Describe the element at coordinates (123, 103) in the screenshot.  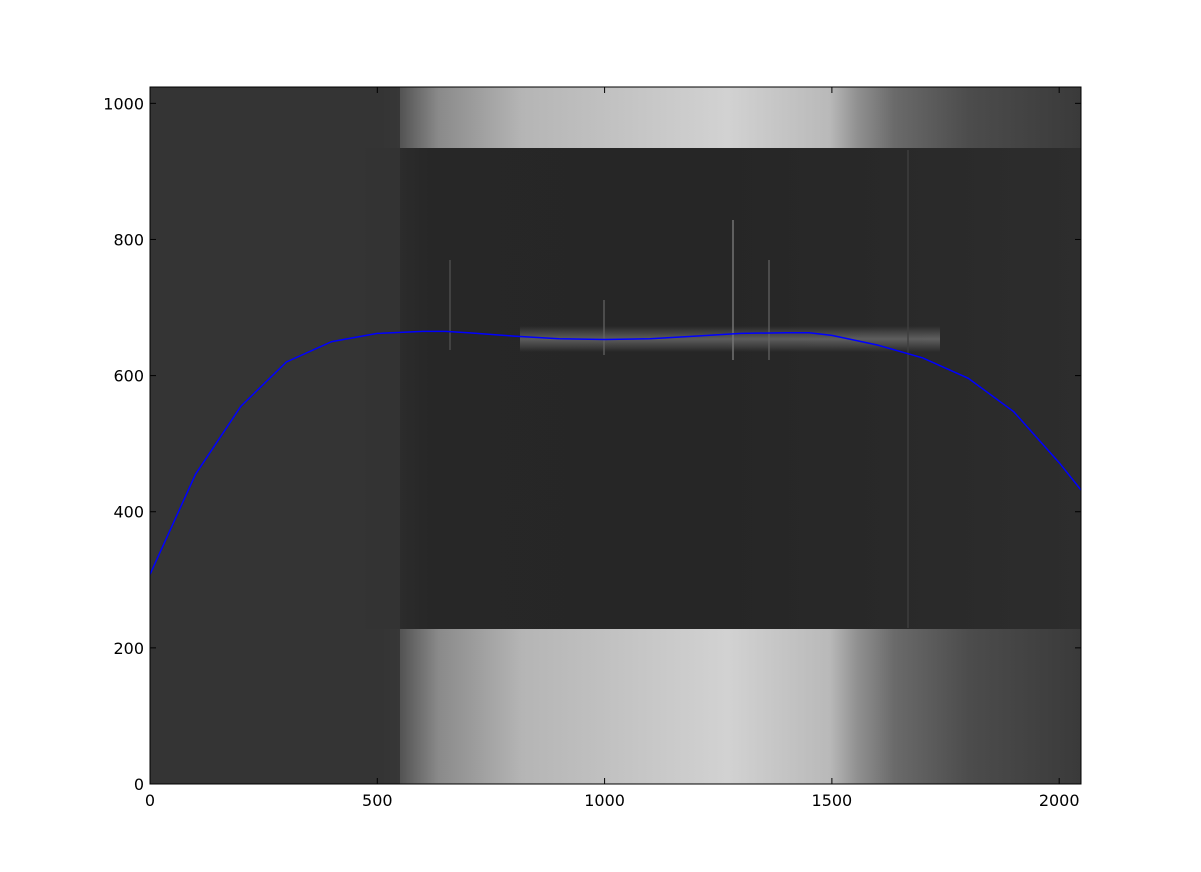
I see `y-tick-label: 1000` at that location.